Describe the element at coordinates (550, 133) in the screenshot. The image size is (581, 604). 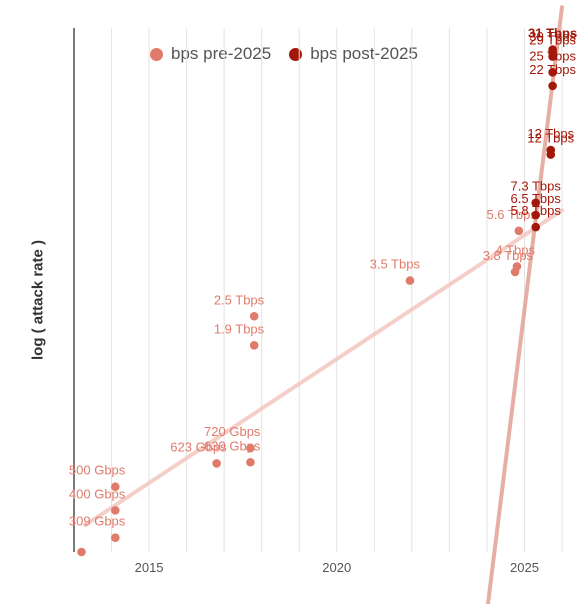
I see `data-label-post-4: 12 Tbps` at that location.